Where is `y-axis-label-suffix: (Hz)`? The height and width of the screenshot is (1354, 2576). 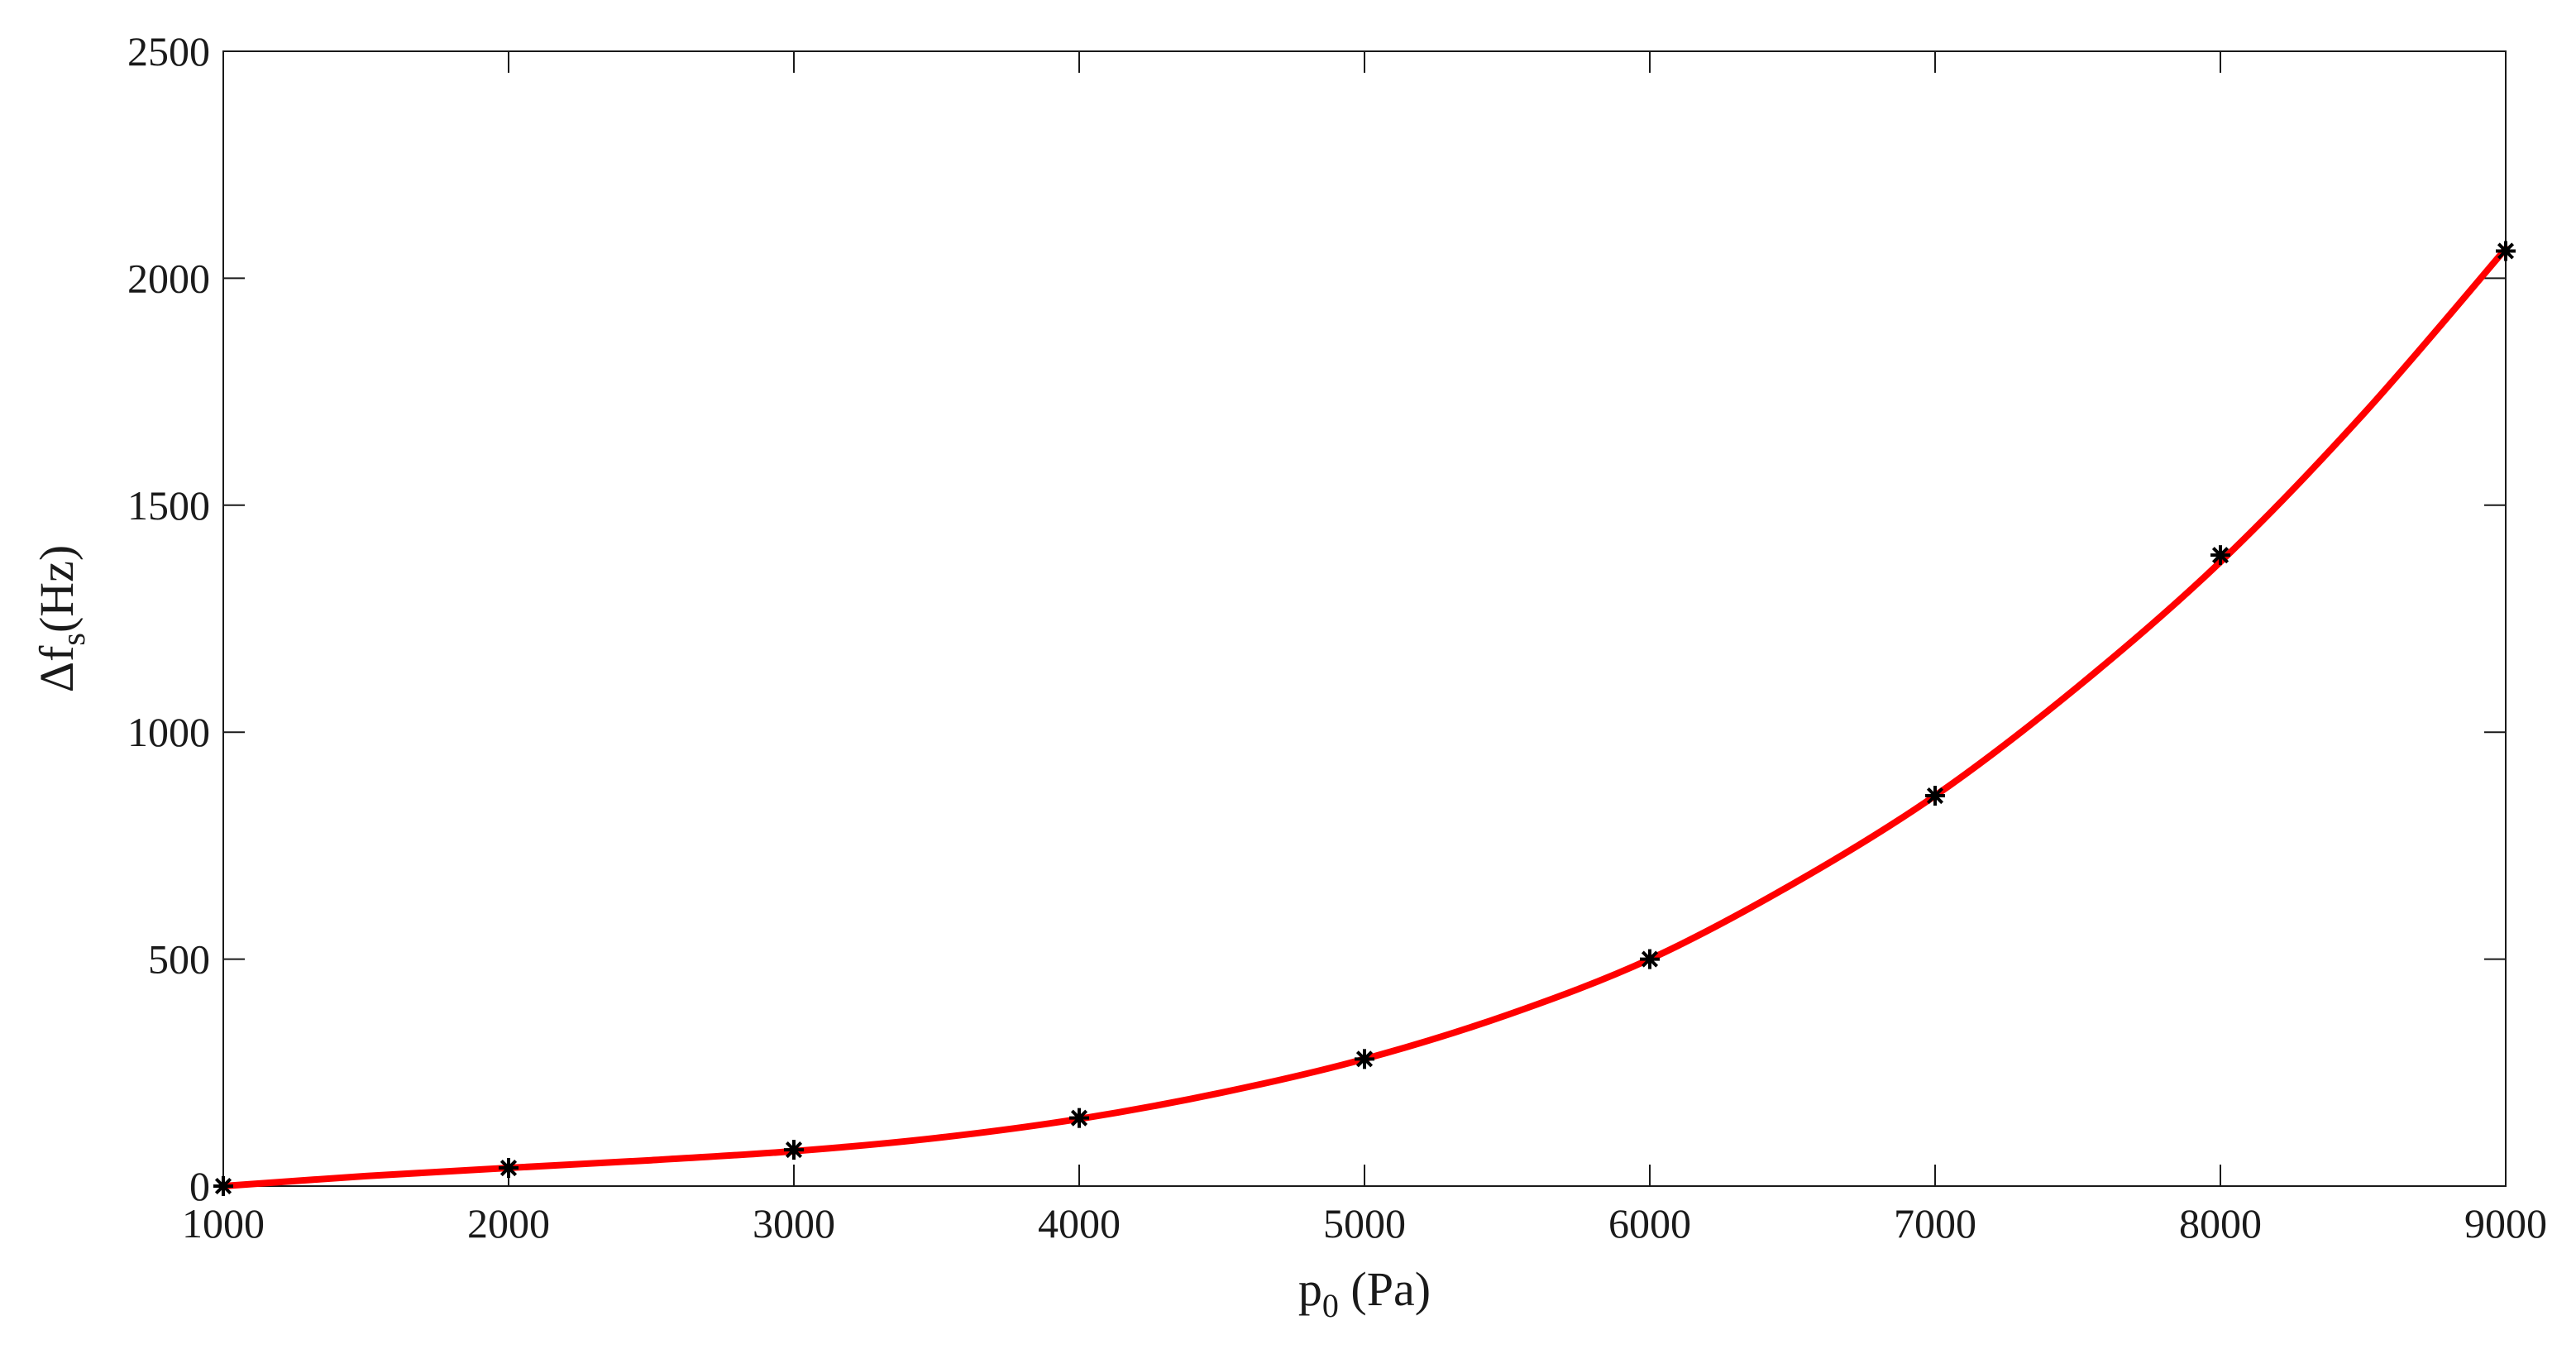 y-axis-label-suffix: (Hz) is located at coordinates (57, 589).